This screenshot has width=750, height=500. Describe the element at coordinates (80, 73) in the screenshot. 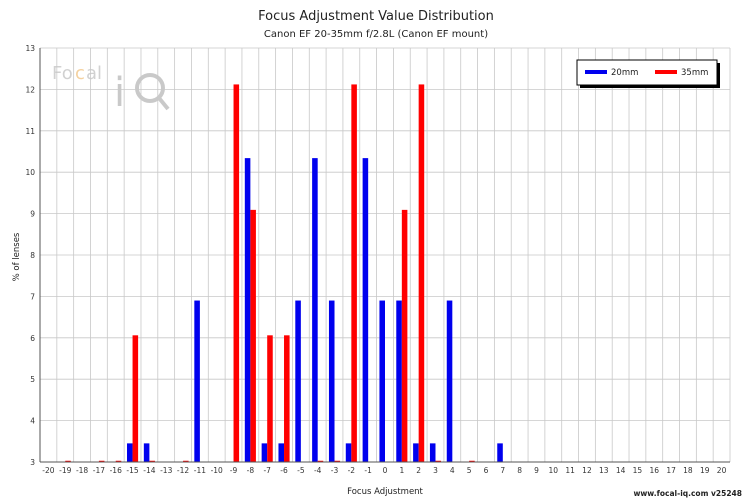

I see `logo-text-c: c` at that location.